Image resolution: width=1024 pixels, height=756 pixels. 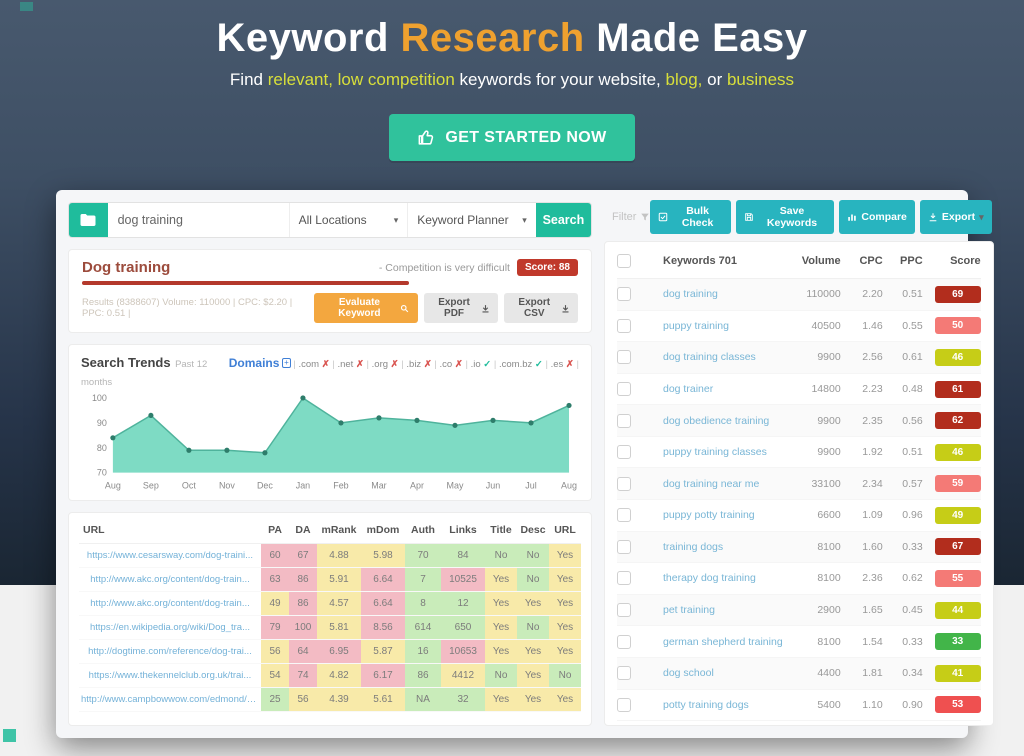 I want to click on filter-control: Filter, so click(x=631, y=217).